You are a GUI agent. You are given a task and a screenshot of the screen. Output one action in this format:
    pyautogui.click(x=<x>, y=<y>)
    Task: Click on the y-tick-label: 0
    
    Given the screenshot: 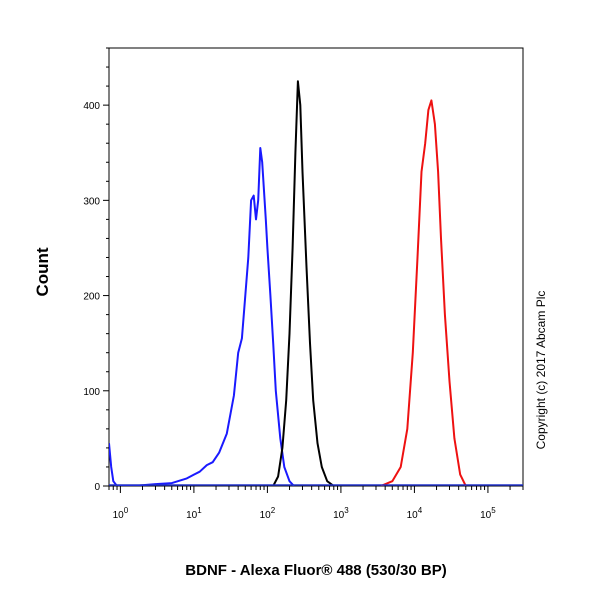 What is the action you would take?
    pyautogui.click(x=97, y=487)
    